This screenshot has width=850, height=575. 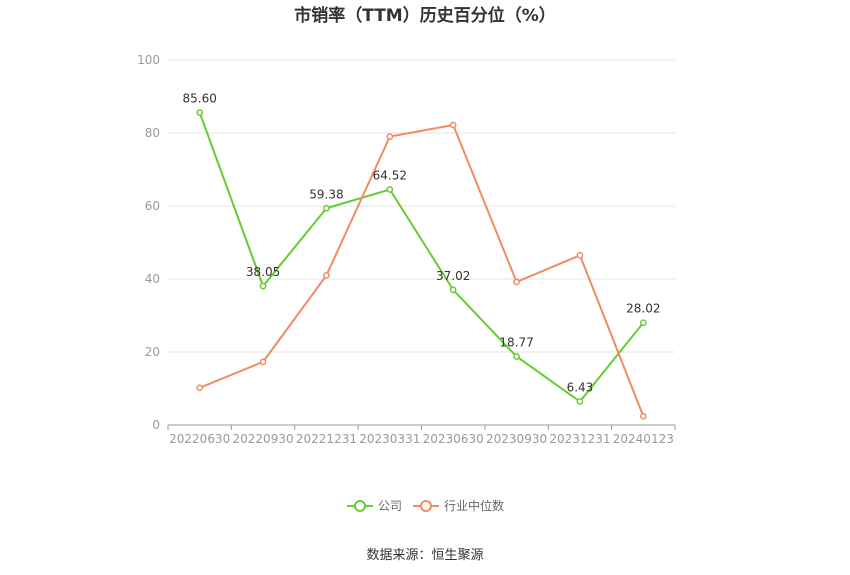 I want to click on legend-marker-company, so click(x=360, y=506).